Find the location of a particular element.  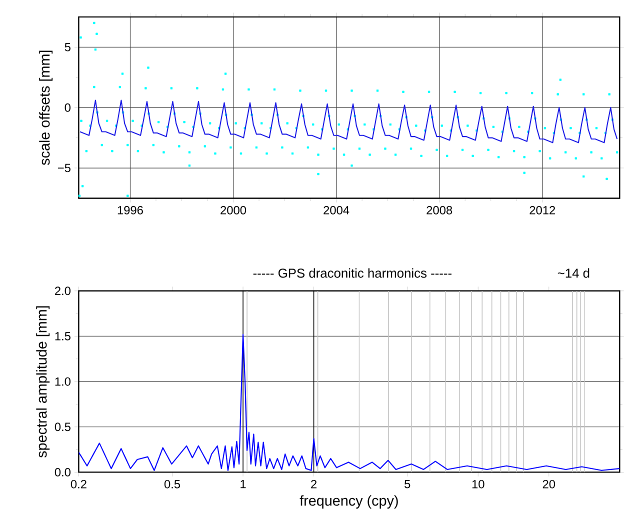

y-tick-label: −5 is located at coordinates (64, 168).